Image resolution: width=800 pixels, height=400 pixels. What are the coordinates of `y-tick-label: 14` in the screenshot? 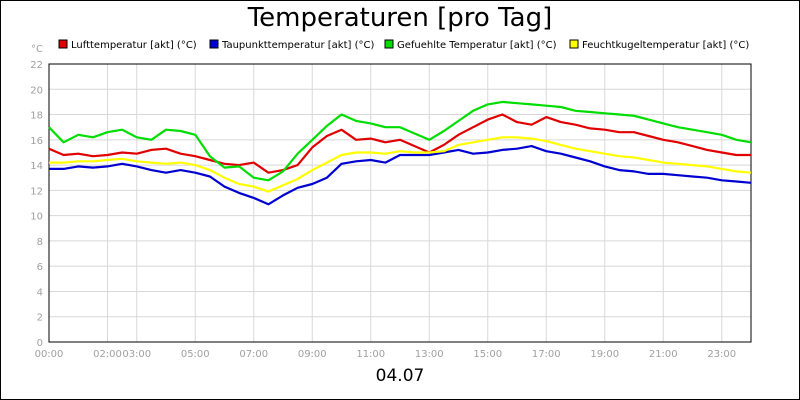 It's located at (36, 166).